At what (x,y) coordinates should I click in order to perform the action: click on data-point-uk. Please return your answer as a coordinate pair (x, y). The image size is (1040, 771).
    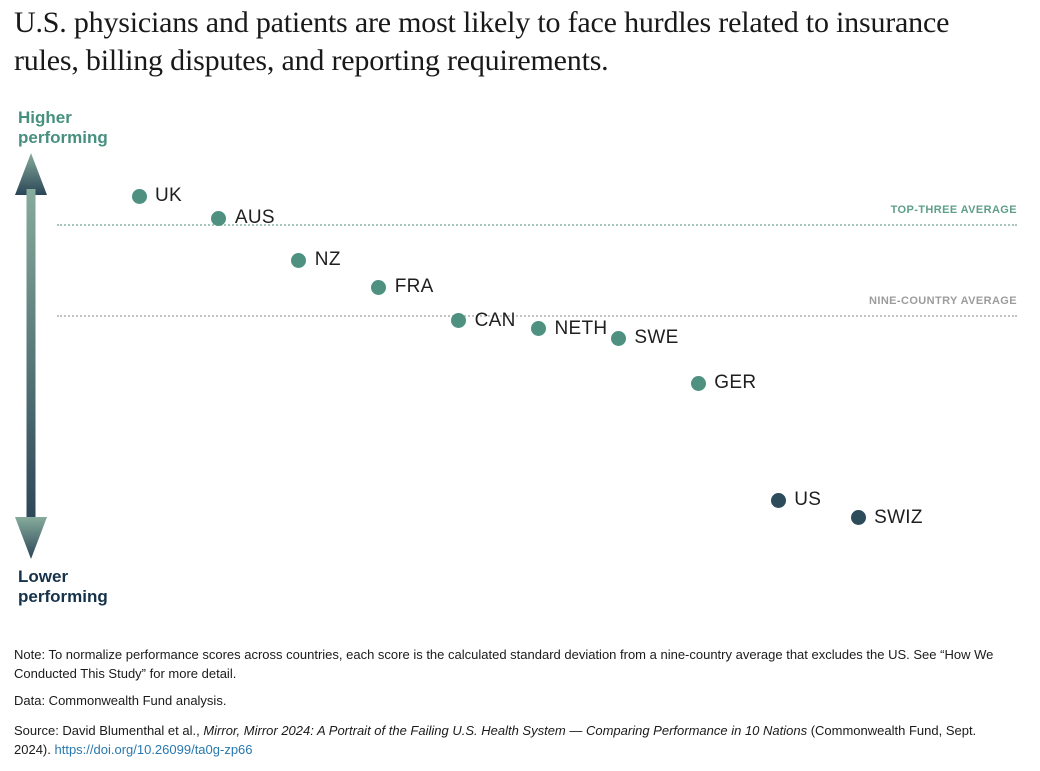
    Looking at the image, I should click on (139, 196).